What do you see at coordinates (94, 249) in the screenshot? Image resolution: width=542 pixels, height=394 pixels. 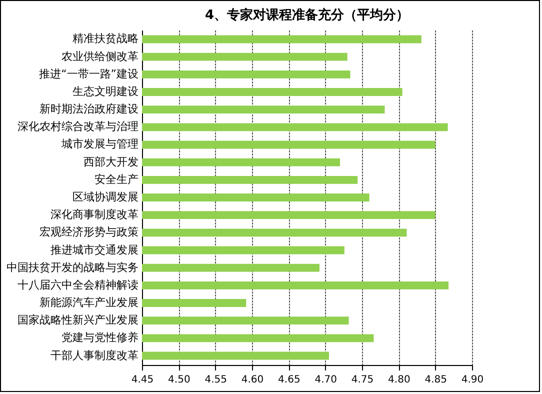 I see `y-tick-label: 推进城市交通发展` at bounding box center [94, 249].